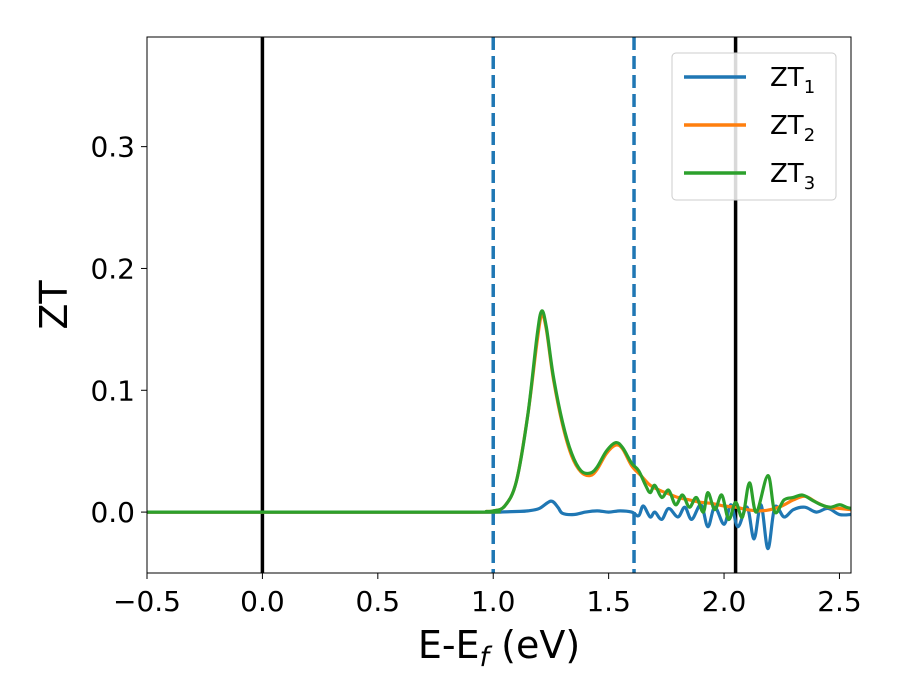 The image size is (900, 700). Describe the element at coordinates (839, 601) in the screenshot. I see `x-tick-label: 2.5` at that location.